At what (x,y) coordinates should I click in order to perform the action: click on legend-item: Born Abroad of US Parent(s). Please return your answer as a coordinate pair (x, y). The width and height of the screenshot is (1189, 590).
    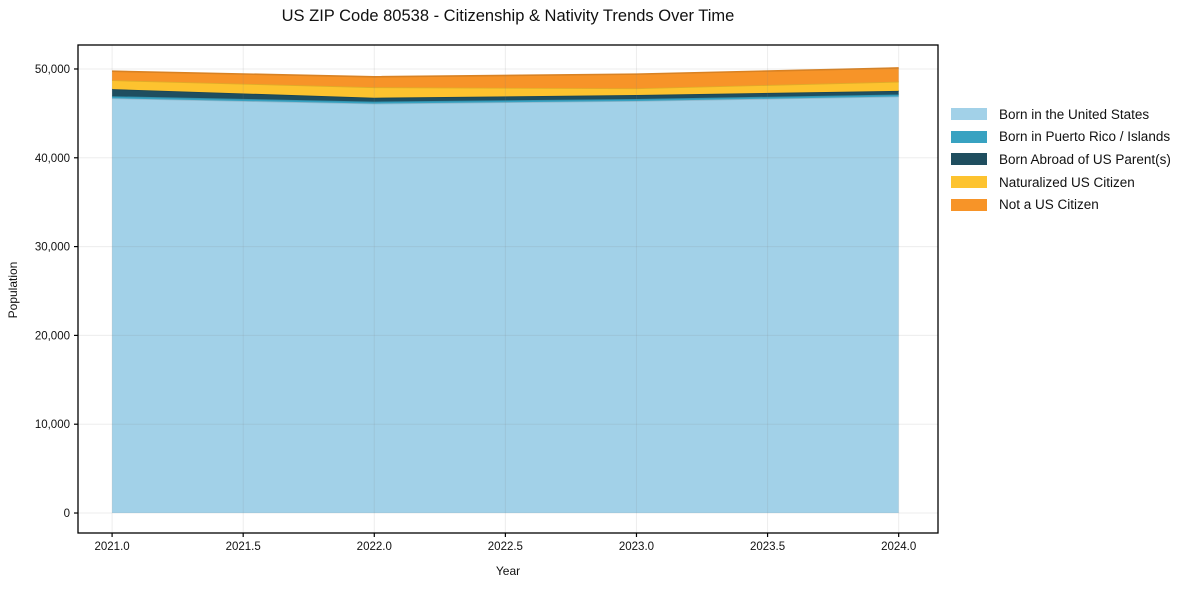
    Looking at the image, I should click on (1061, 159).